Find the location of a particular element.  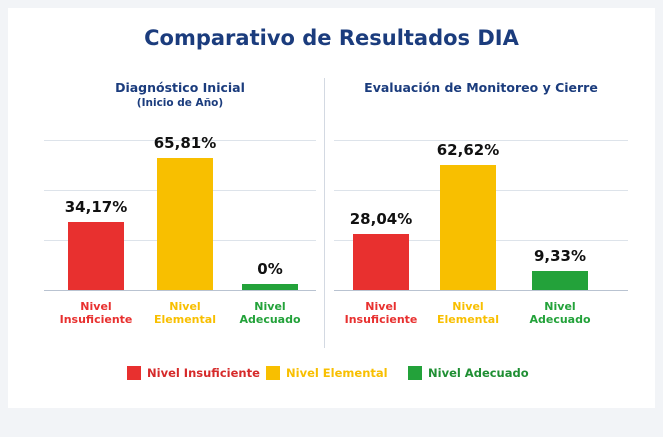

legend-label: Nivel Adecuado is located at coordinates (478, 373).